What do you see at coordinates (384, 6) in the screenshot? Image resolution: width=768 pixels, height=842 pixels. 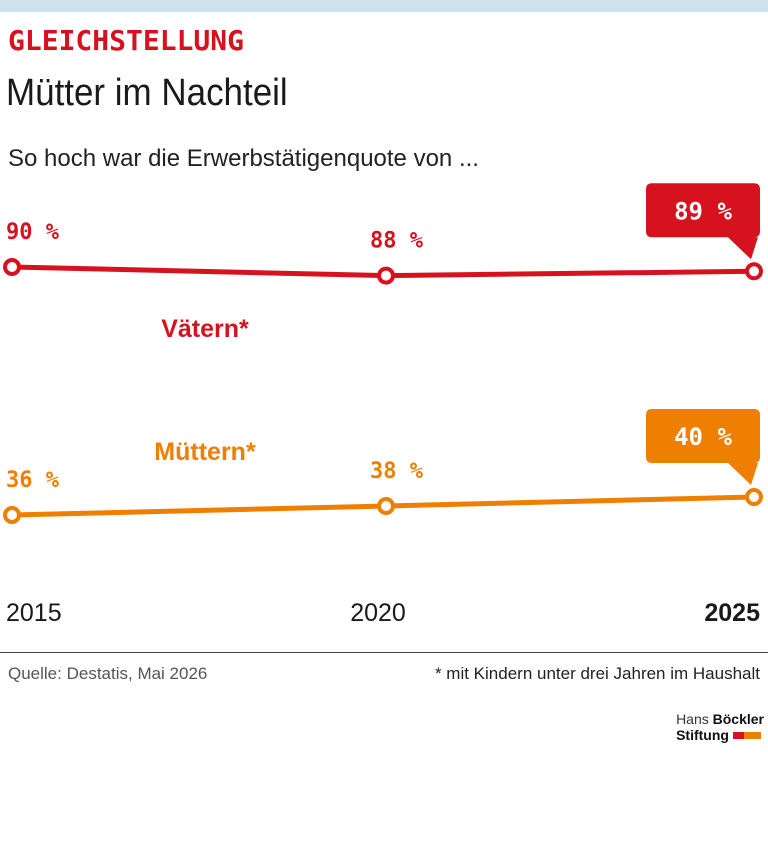 I see `top-bar` at bounding box center [384, 6].